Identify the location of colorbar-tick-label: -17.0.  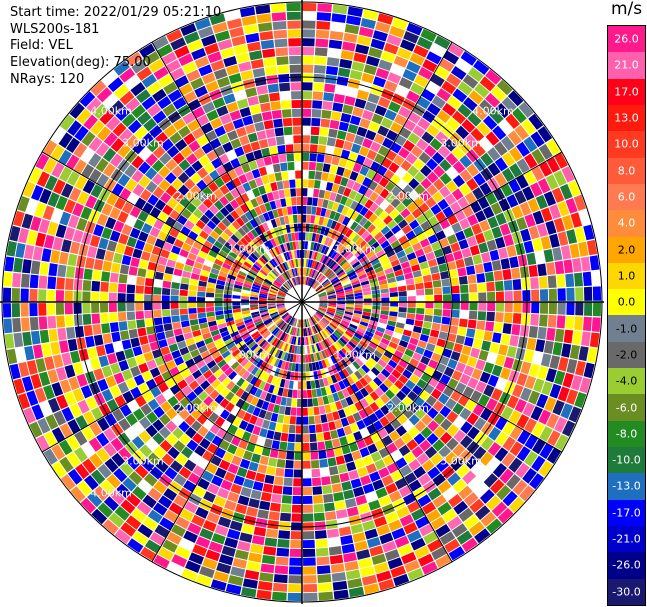
(626, 513).